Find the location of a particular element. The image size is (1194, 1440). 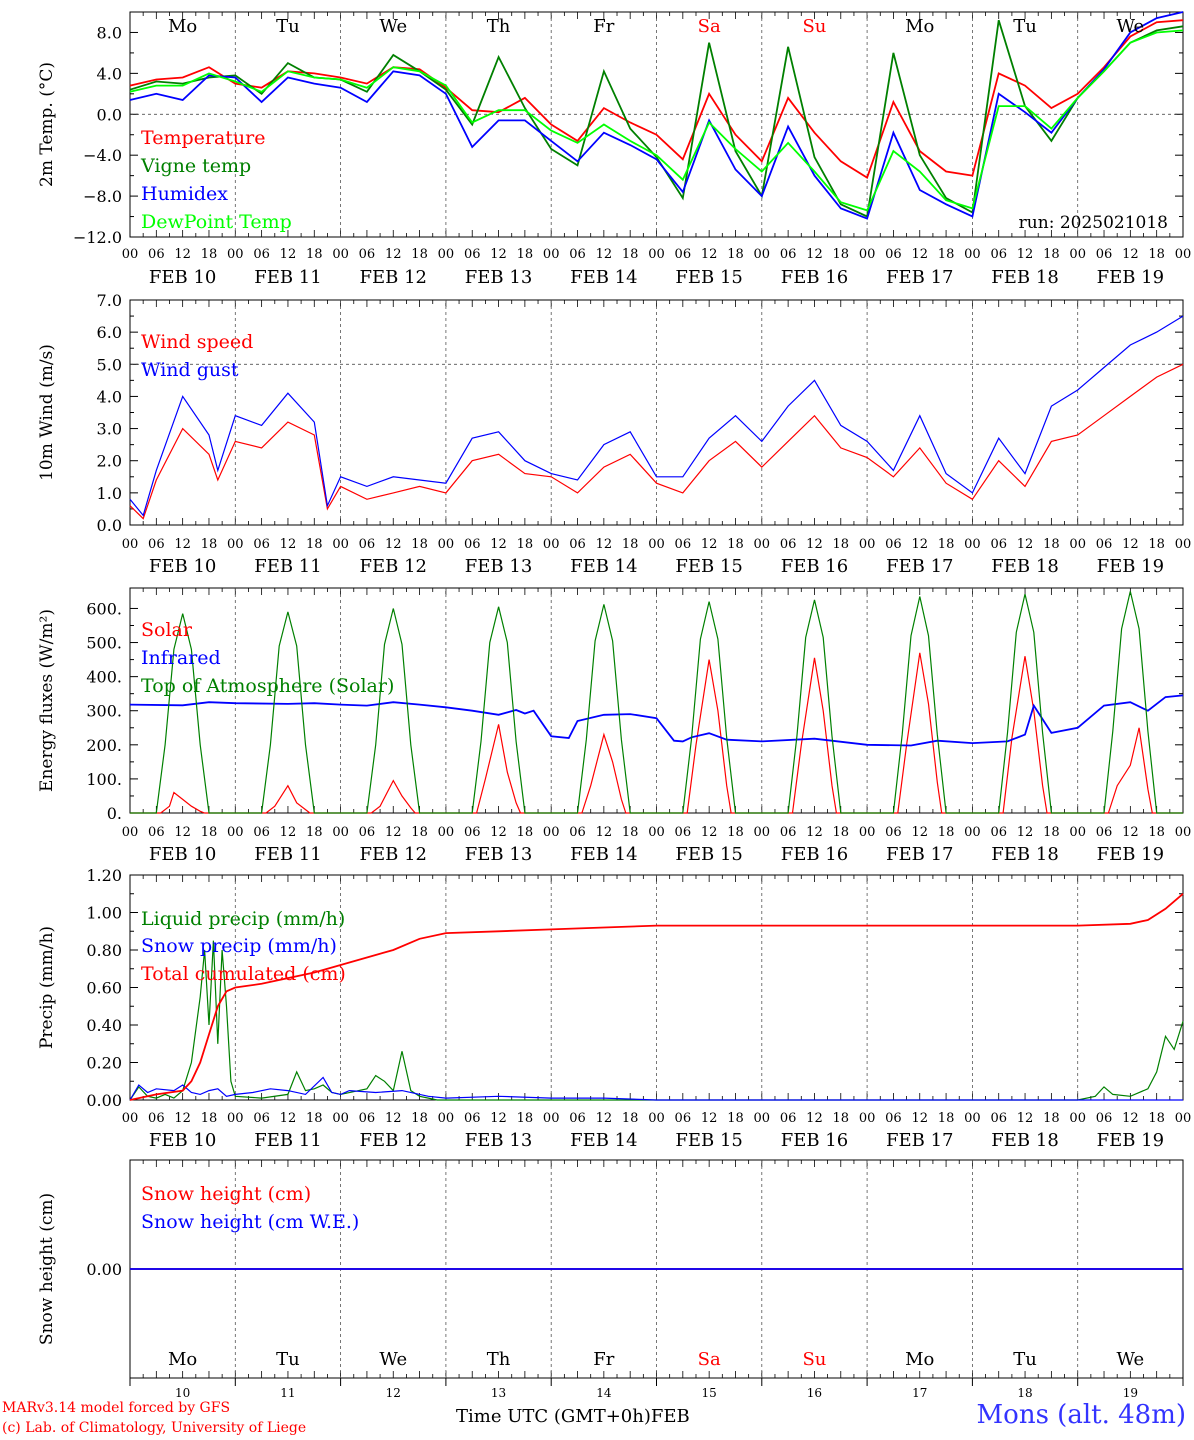

day-name-bottom: Mo is located at coordinates (182, 1359).